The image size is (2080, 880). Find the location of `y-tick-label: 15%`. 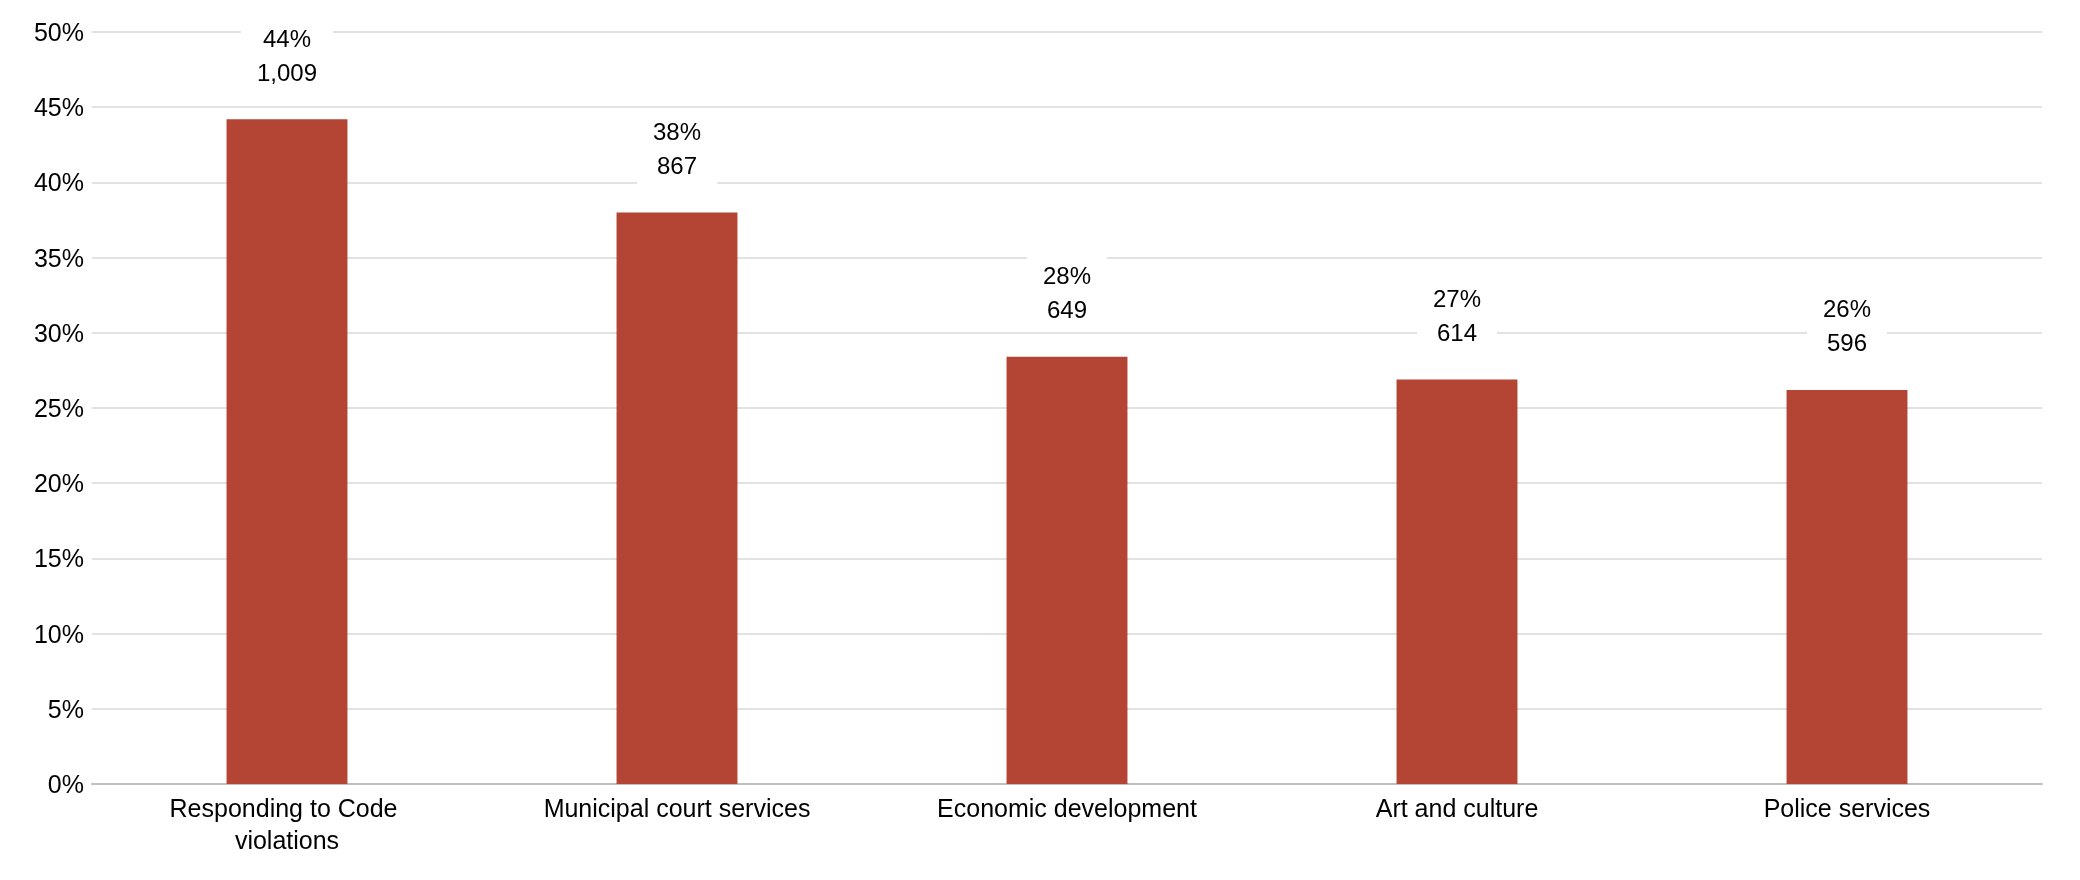

y-tick-label: 15% is located at coordinates (58, 558).